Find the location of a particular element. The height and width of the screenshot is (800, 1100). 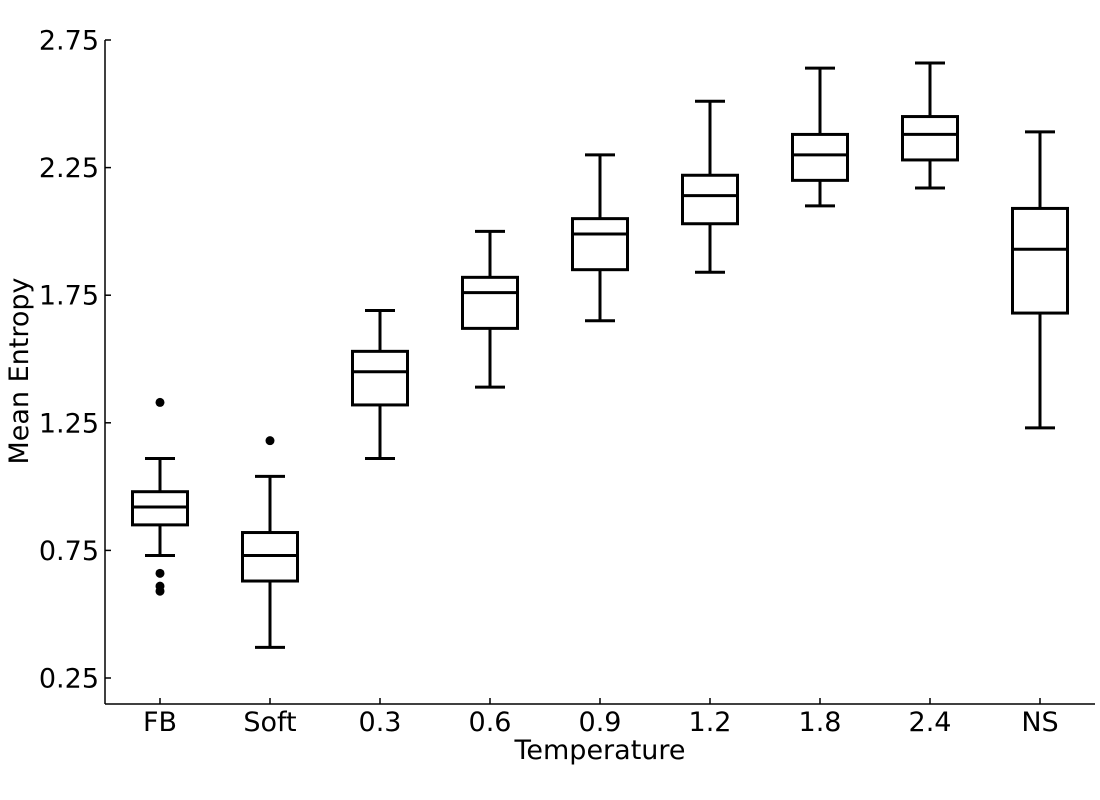

x-tick-label: 2.4 is located at coordinates (930, 722).